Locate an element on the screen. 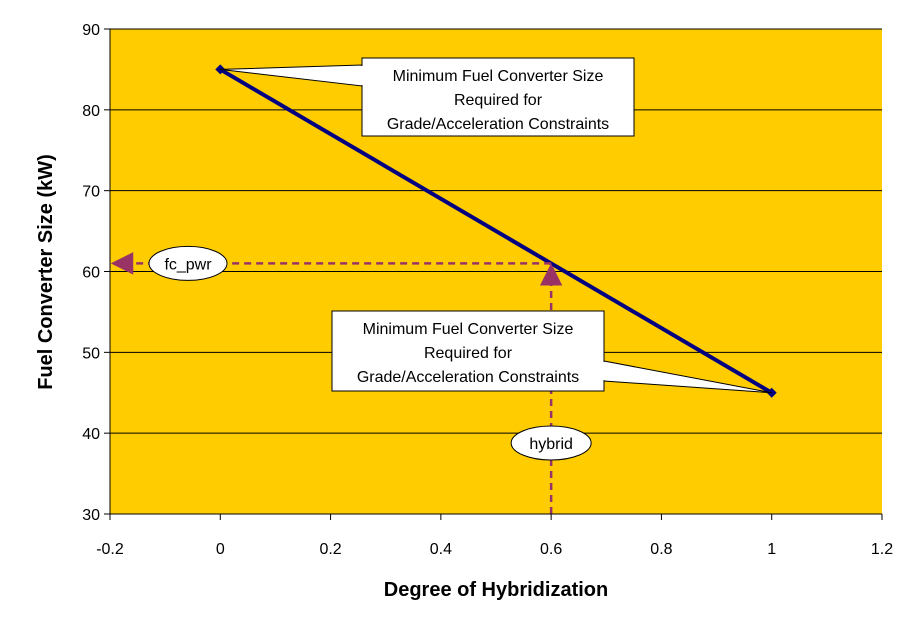 The height and width of the screenshot is (622, 910). fc-pwr-oval is located at coordinates (188, 263).